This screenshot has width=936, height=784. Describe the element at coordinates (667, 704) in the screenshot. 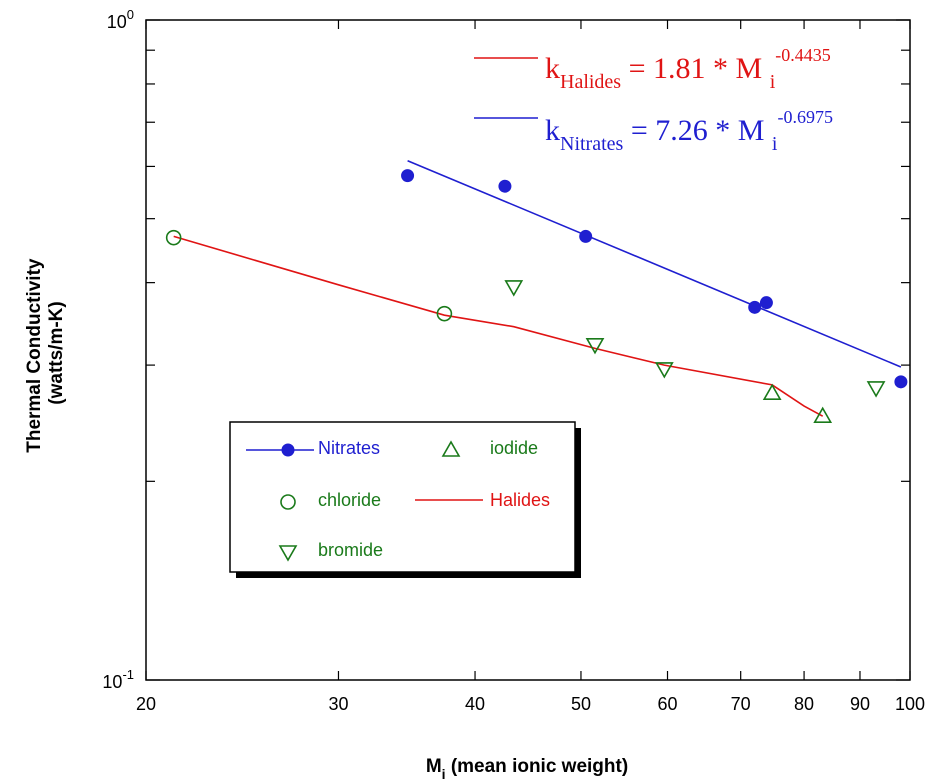

I see `x-tick-label: 60` at that location.